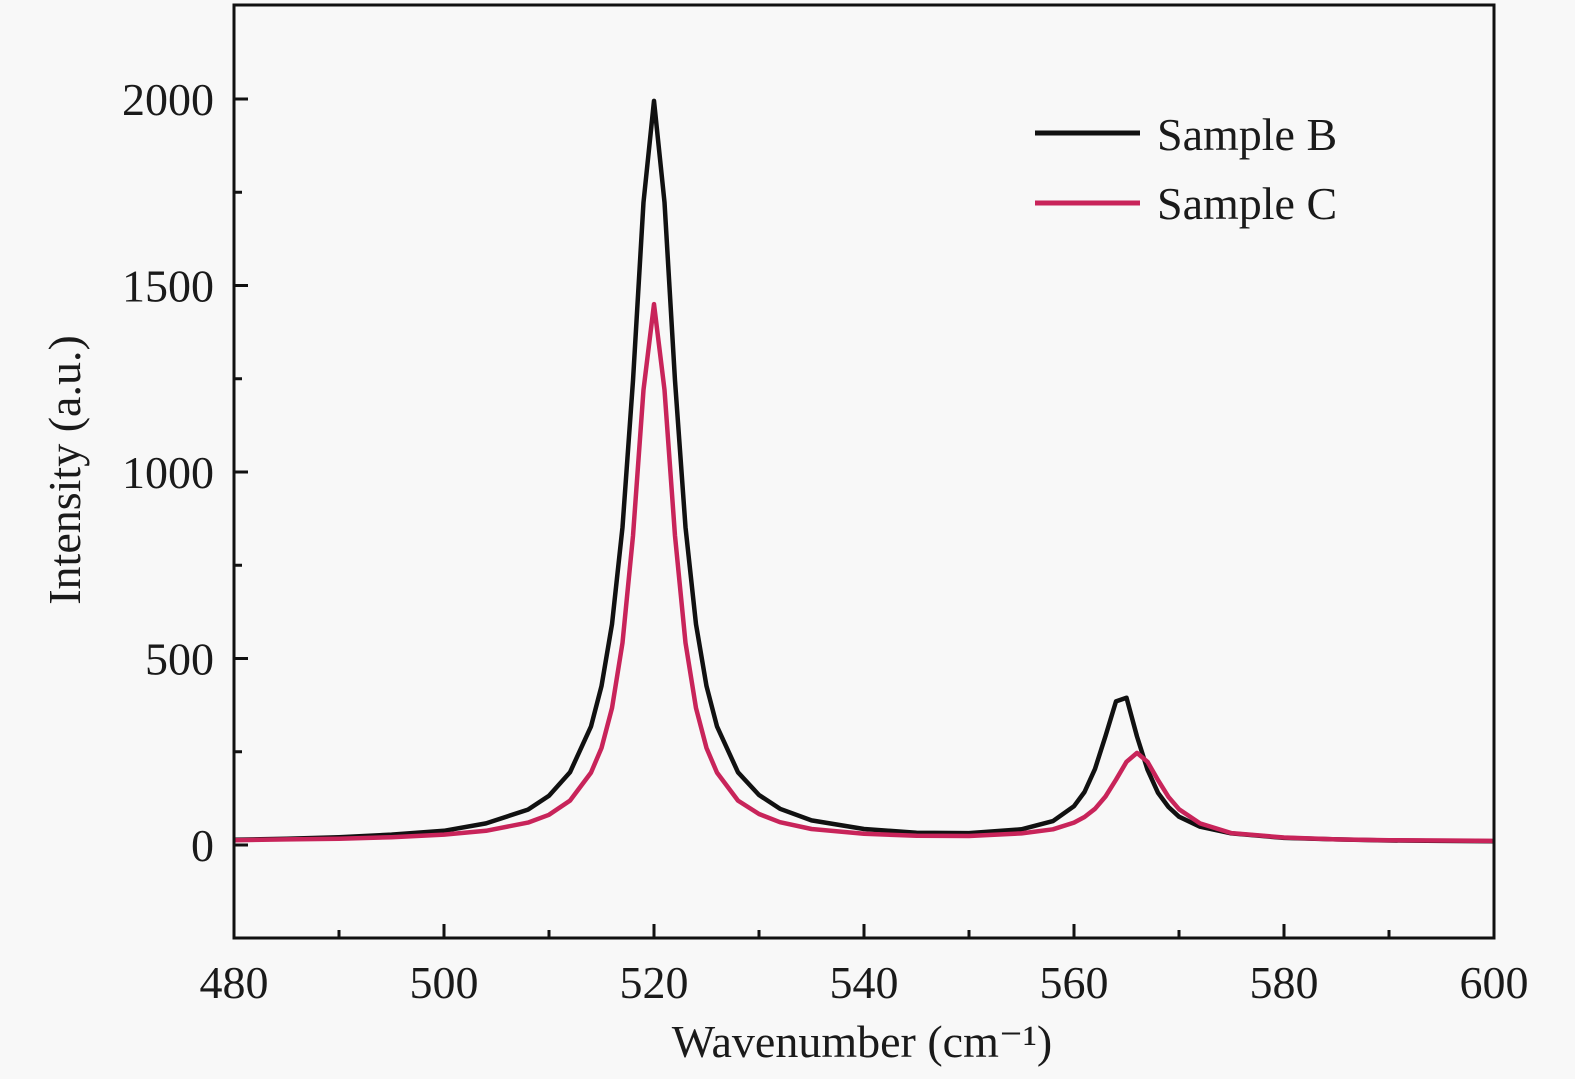 The image size is (1575, 1079). I want to click on y-tick-label: 1000, so click(168, 472).